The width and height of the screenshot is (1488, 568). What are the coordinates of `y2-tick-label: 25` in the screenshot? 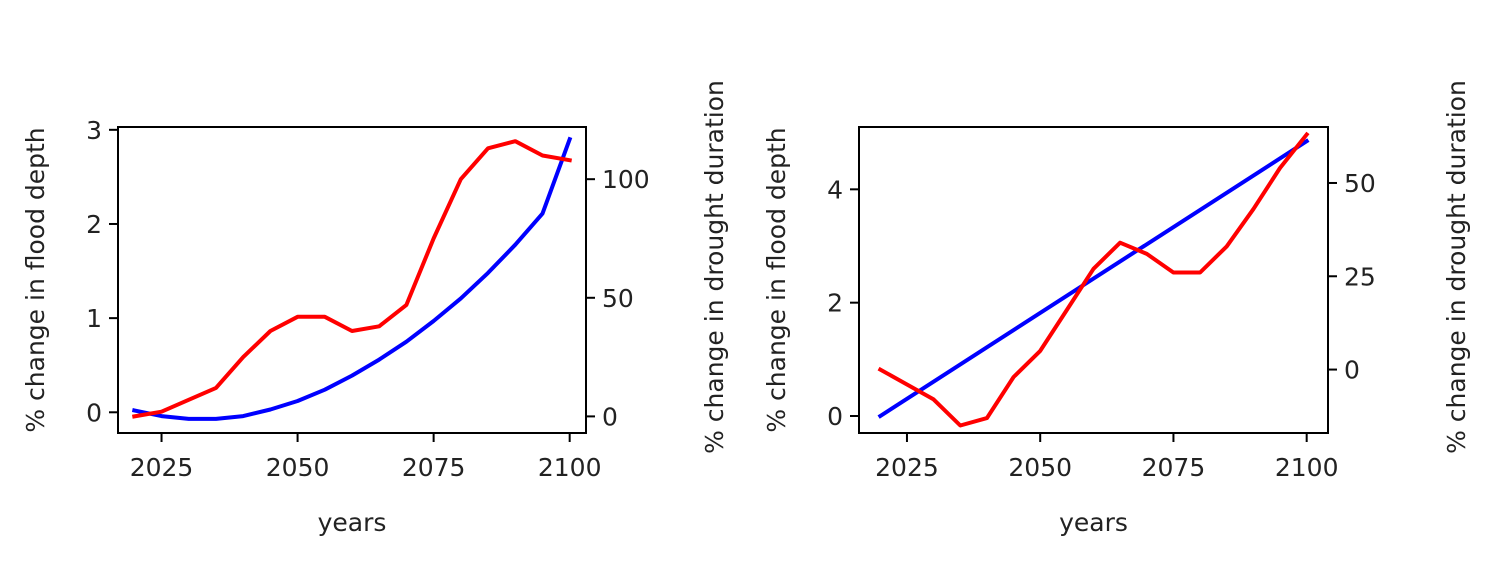 It's located at (1360, 276).